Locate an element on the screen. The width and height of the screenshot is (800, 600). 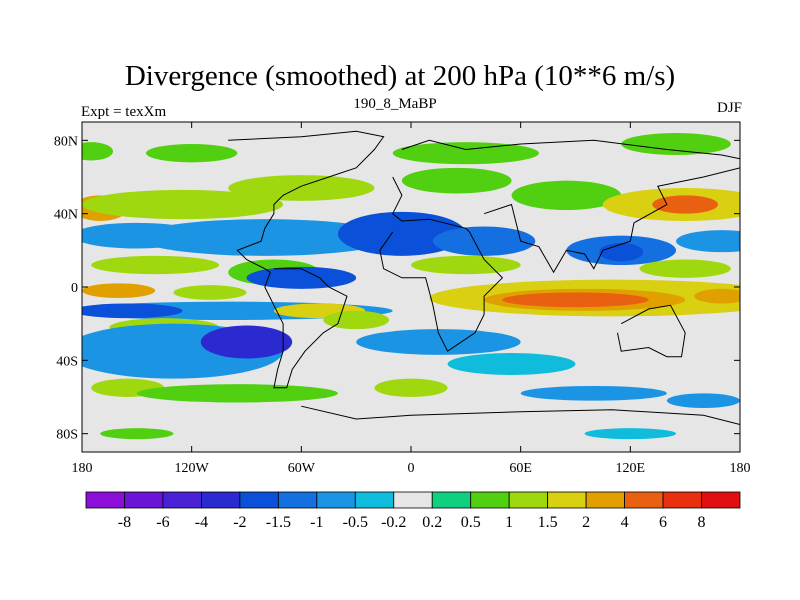
x-tick-label: 120E is located at coordinates (631, 468).